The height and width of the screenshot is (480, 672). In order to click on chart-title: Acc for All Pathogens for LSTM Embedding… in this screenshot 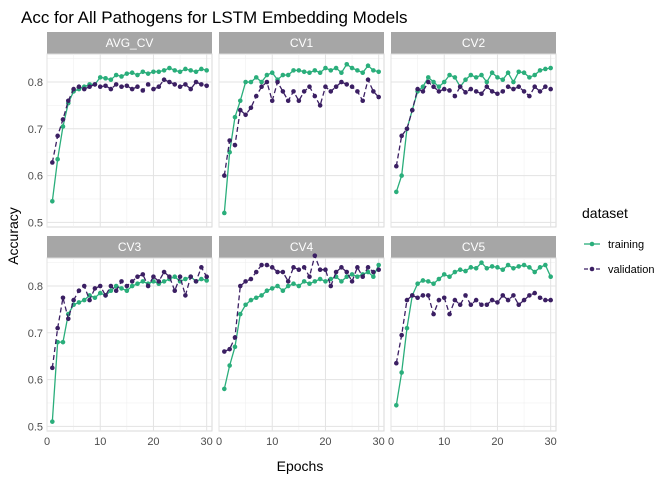, I will do `click(214, 17)`.